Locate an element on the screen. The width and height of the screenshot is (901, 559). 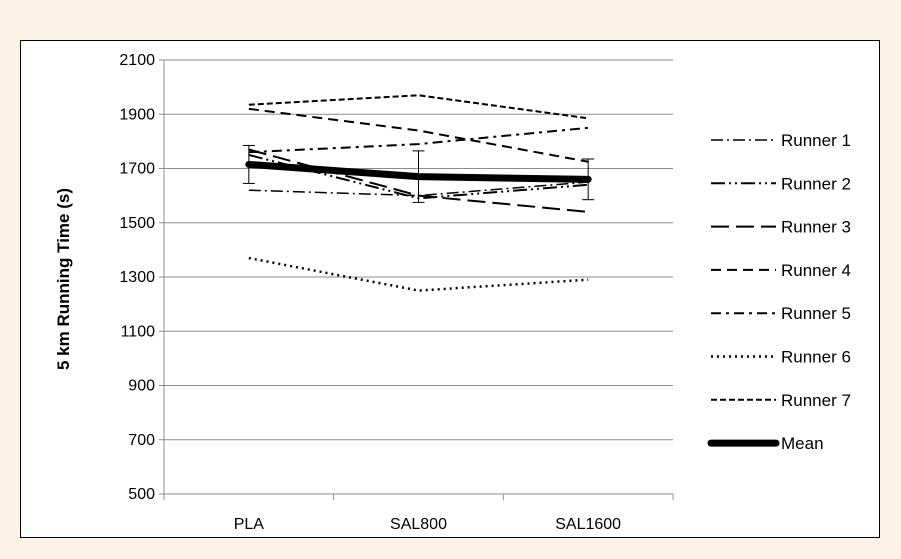
legend-label: Mean is located at coordinates (802, 443).